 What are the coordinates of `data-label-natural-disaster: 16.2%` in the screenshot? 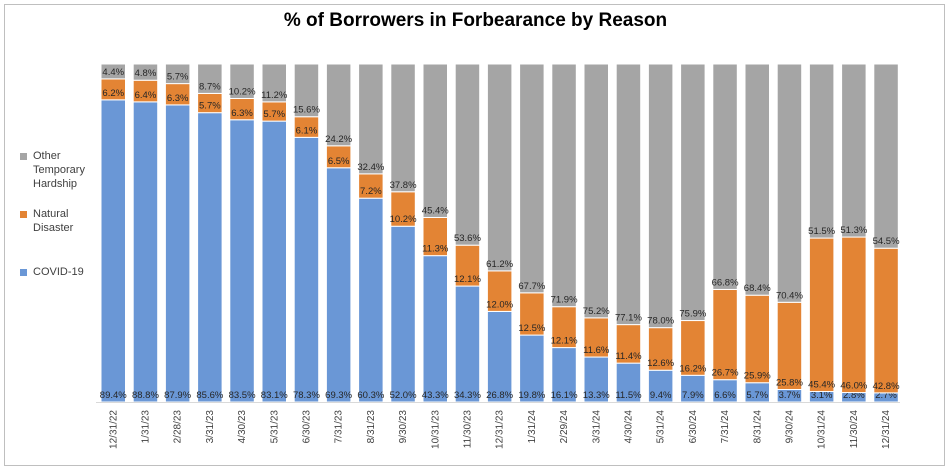 It's located at (692, 368).